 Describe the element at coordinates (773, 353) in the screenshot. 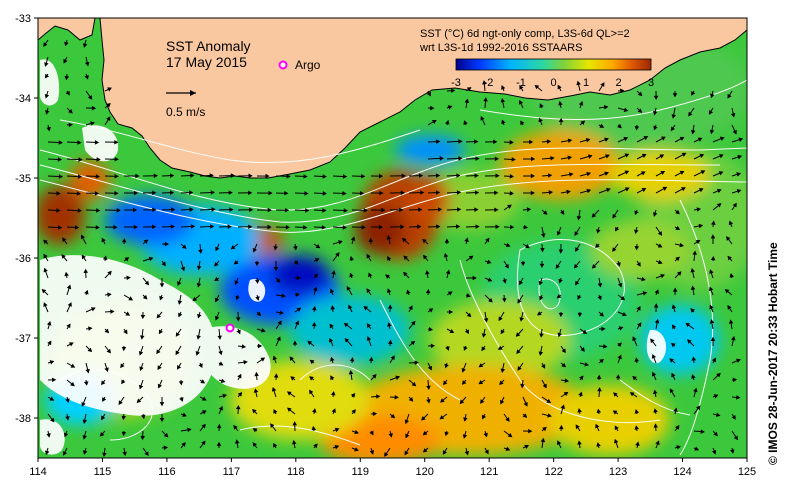

I see `credit-text: © IMOS 28-Jun-2017 20:33 Hobart Time` at that location.